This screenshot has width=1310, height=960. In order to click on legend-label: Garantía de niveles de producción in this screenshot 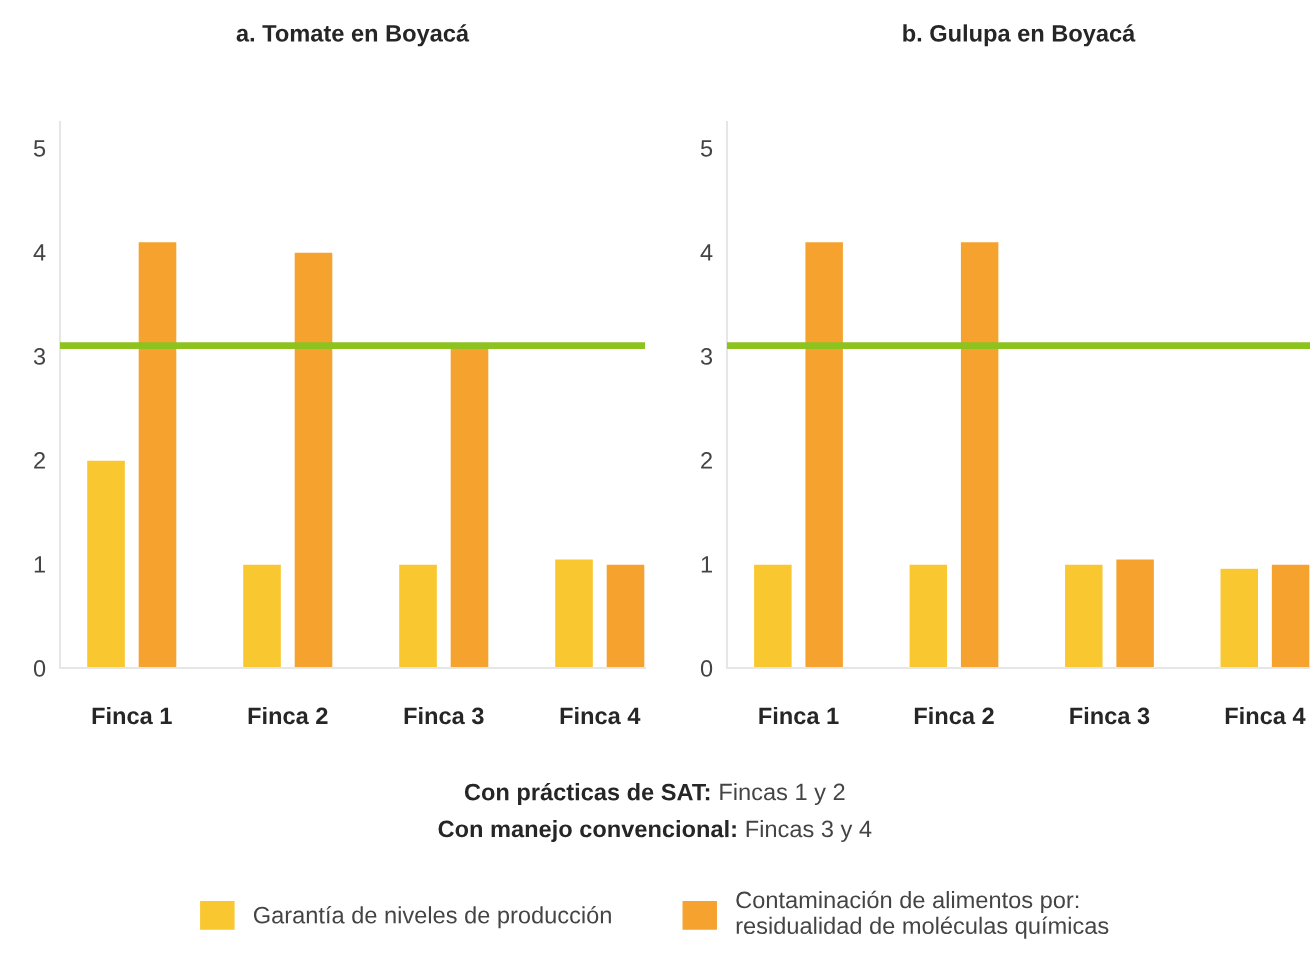, I will do `click(432, 917)`.